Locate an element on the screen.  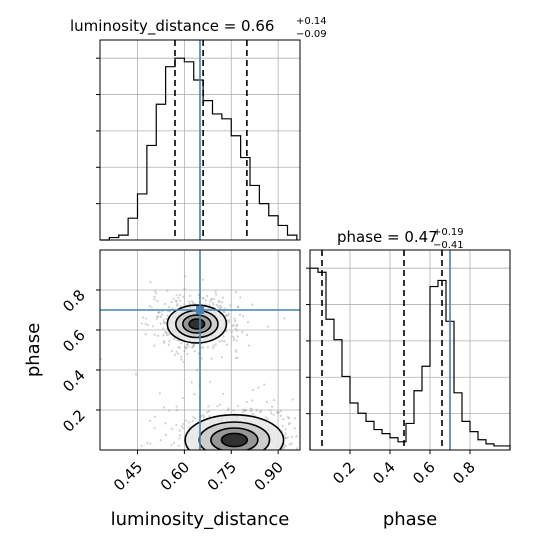
y-tick-label-phase-0: 0.2 is located at coordinates (74, 421).